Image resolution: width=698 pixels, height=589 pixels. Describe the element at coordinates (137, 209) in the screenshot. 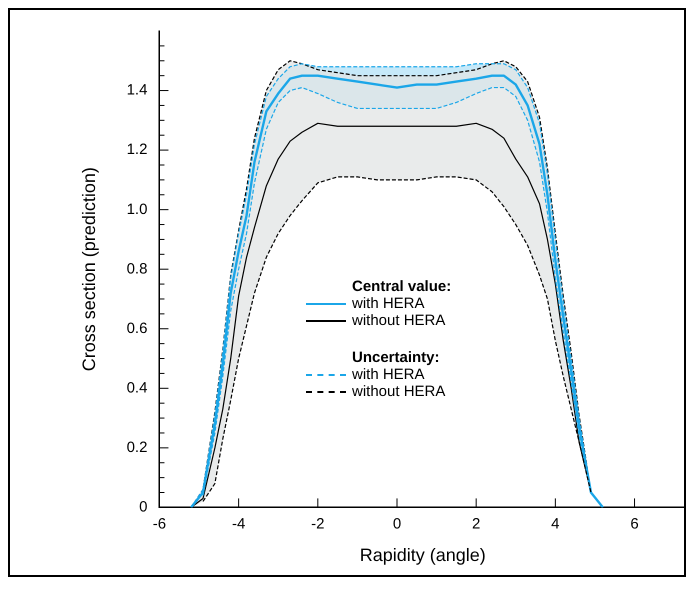

I see `y-tick-label: 1.0` at that location.